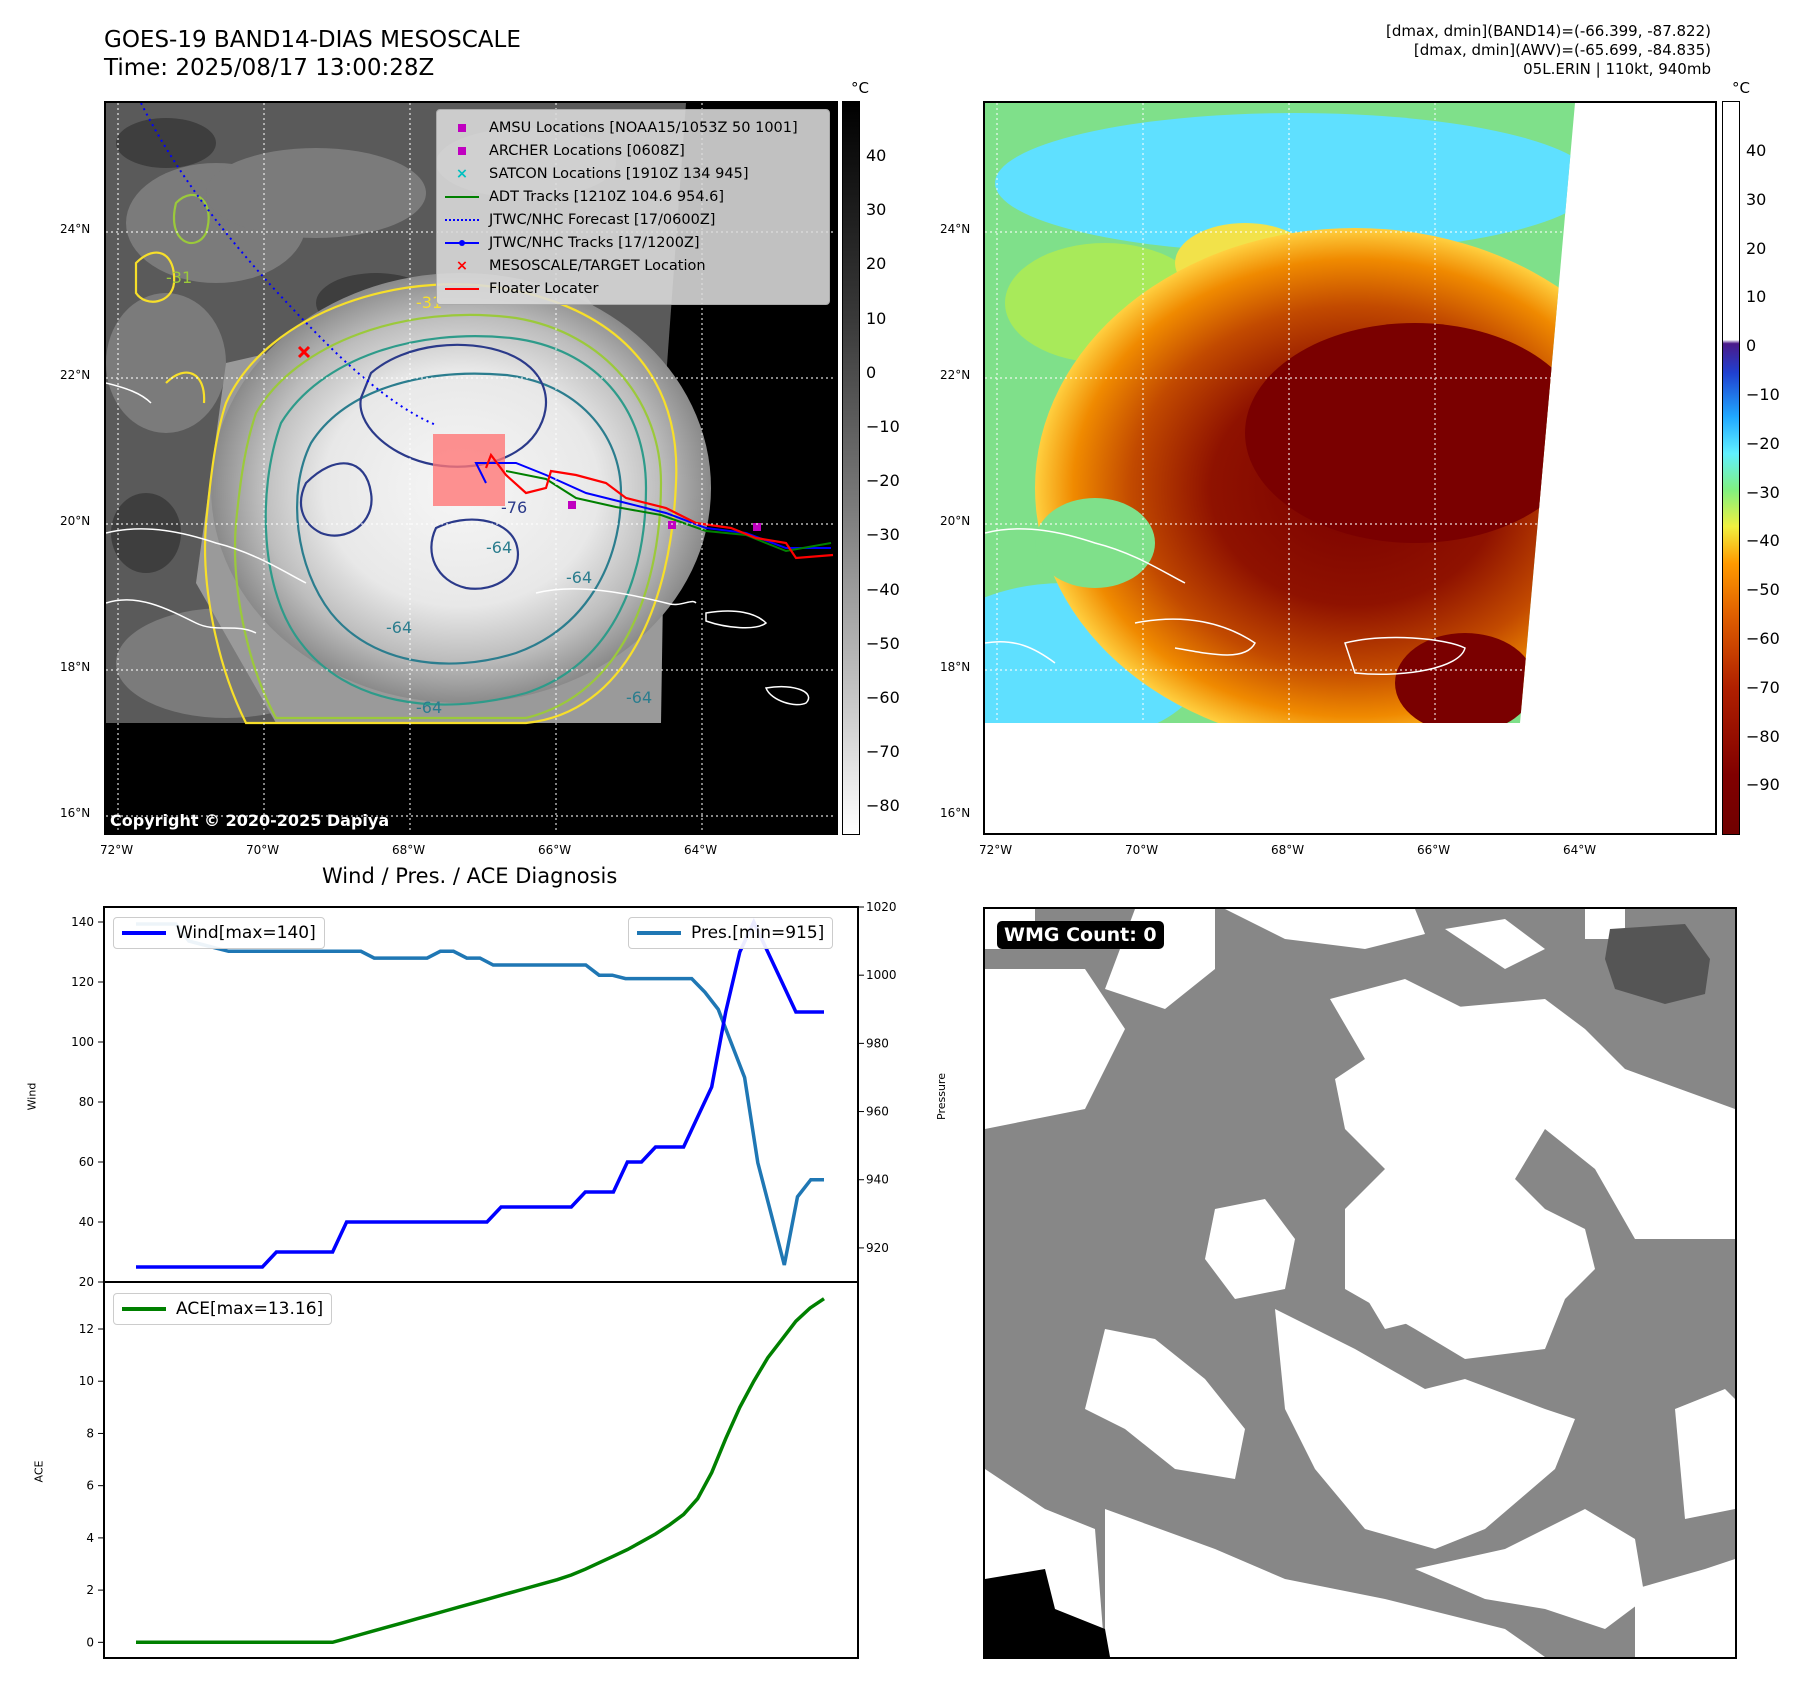 Image resolution: width=1797 pixels, height=1690 pixels. I want to click on legend-item: × MESOSCALE/TARGET Location, so click(580, 265).